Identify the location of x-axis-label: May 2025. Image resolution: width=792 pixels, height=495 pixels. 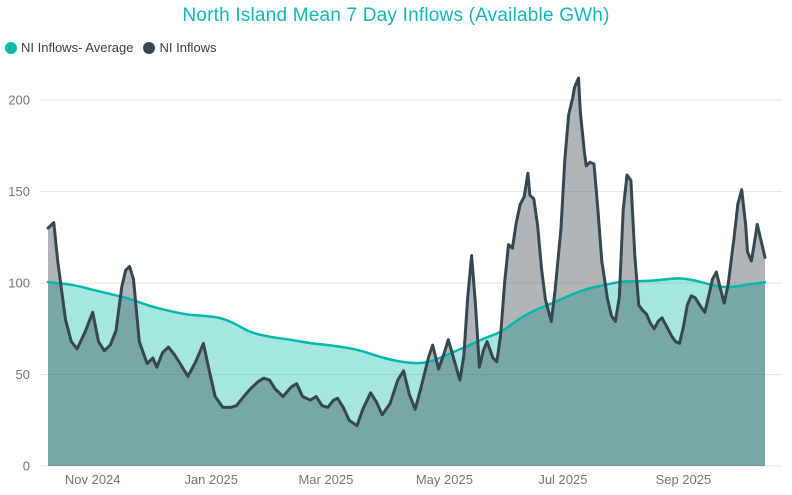
(444, 479).